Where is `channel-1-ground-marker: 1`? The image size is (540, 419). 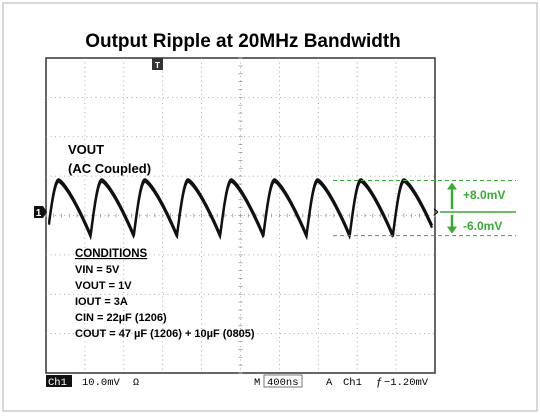 channel-1-ground-marker: 1 is located at coordinates (40, 212).